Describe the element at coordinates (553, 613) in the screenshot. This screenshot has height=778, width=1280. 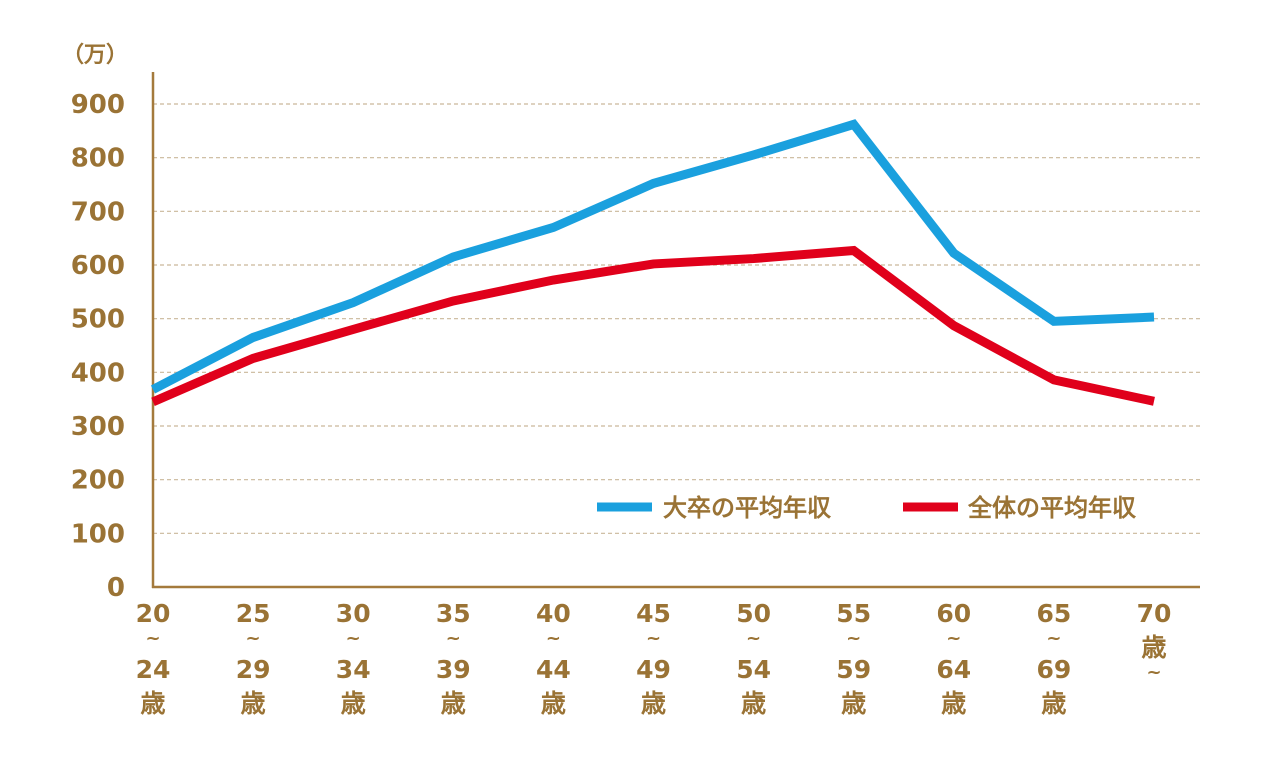
I see `x-tick-label: 40` at that location.